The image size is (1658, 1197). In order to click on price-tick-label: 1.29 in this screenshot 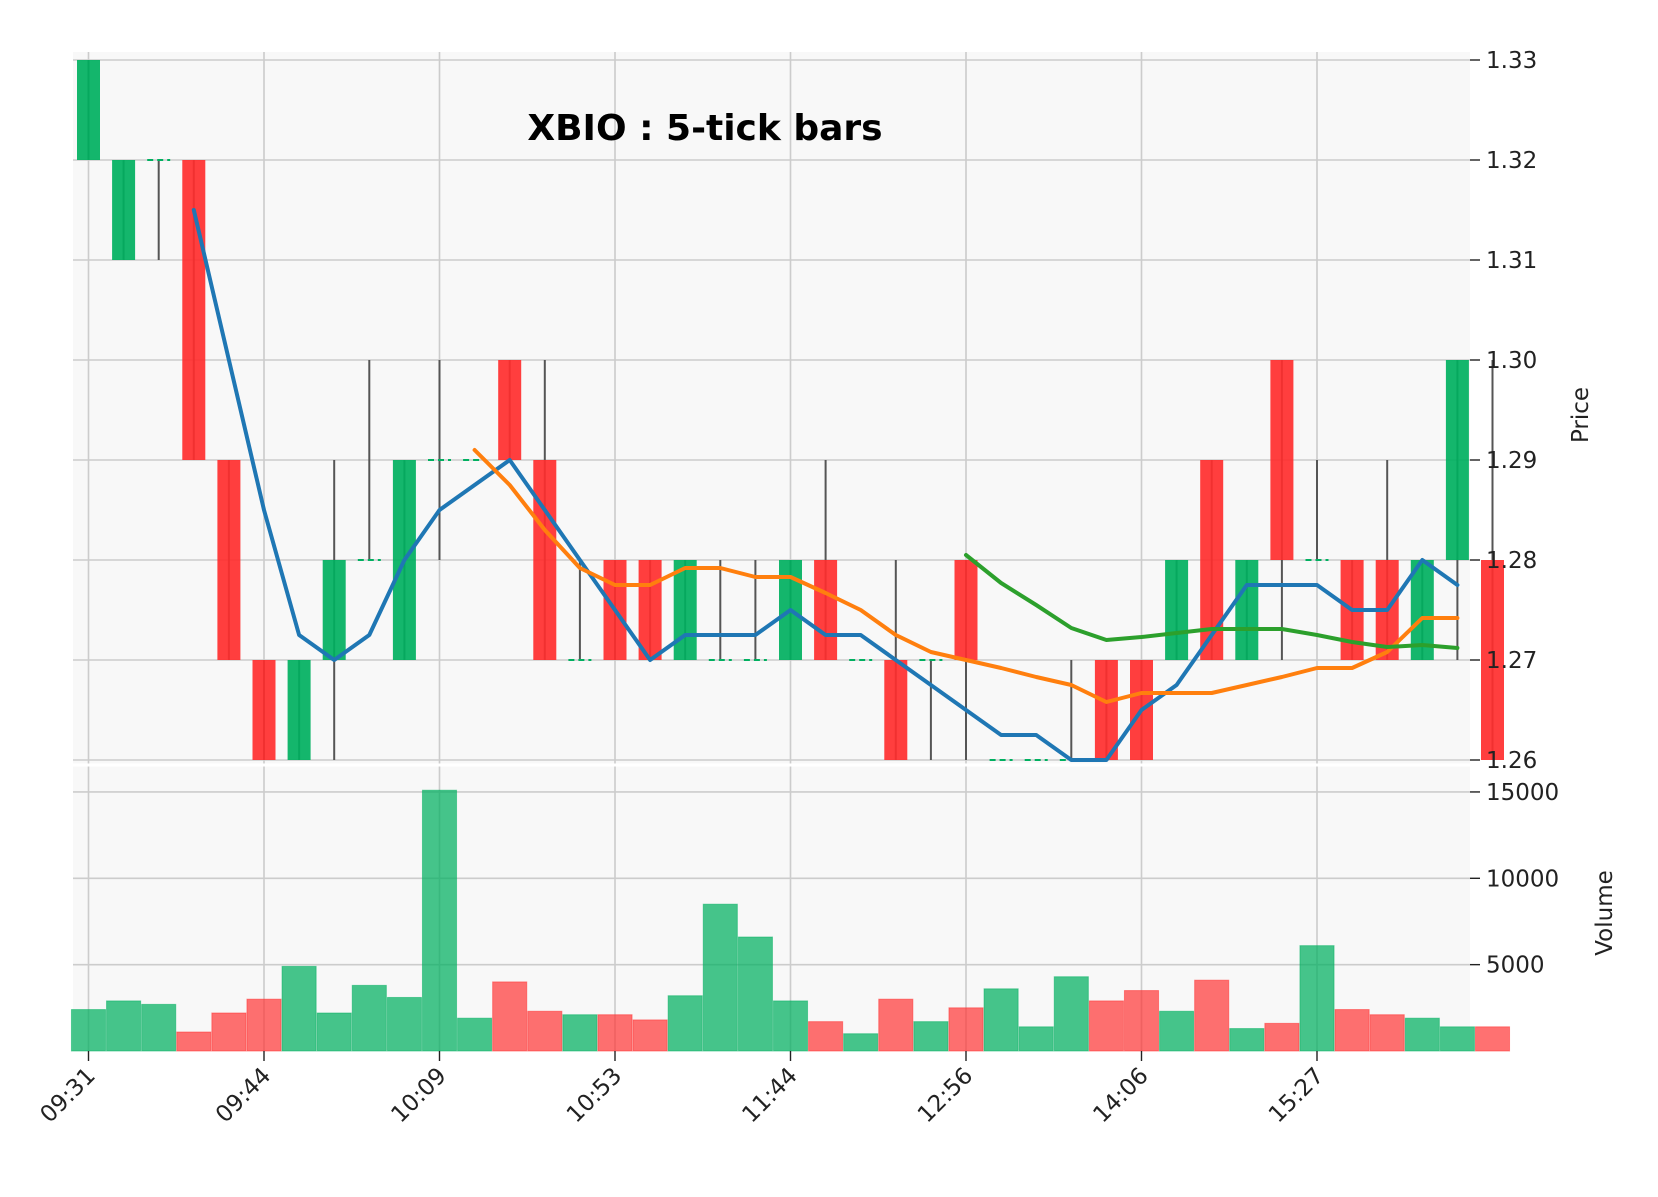, I will do `click(1511, 461)`.